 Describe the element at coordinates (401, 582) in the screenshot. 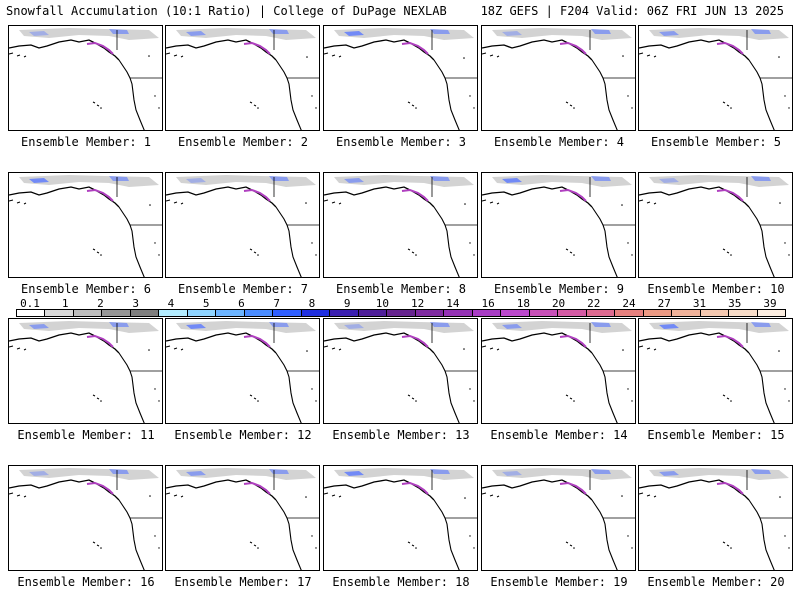

I see `ensemble-member-caption: Ensemble Member: 18` at that location.